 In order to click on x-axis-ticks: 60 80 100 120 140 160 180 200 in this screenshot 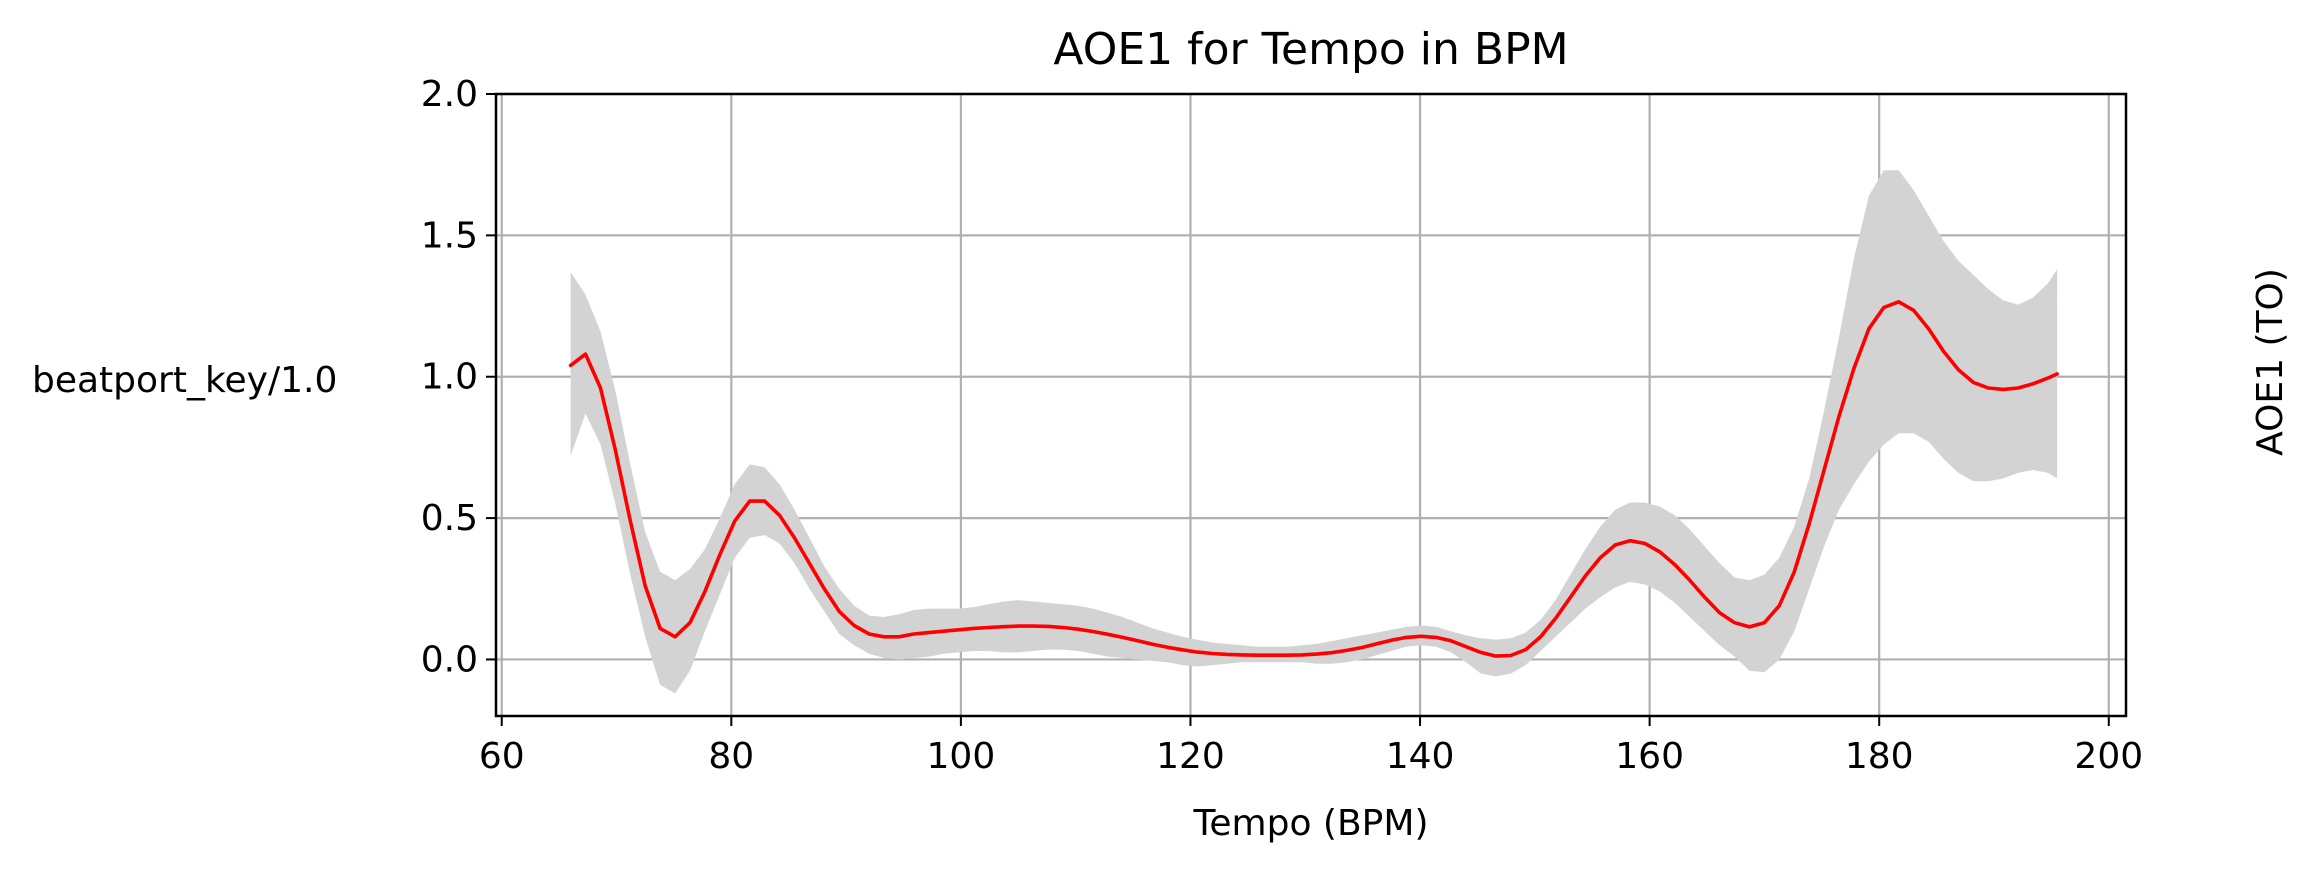, I will do `click(1311, 746)`.